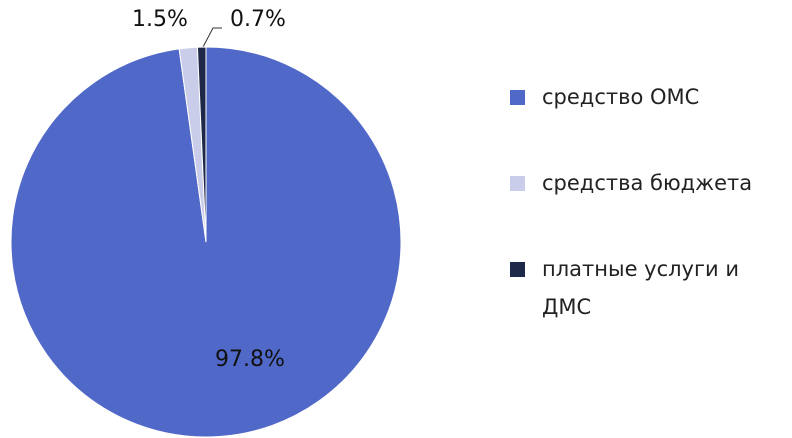 The height and width of the screenshot is (438, 792). I want to click on data-label: 0.7%, so click(258, 19).